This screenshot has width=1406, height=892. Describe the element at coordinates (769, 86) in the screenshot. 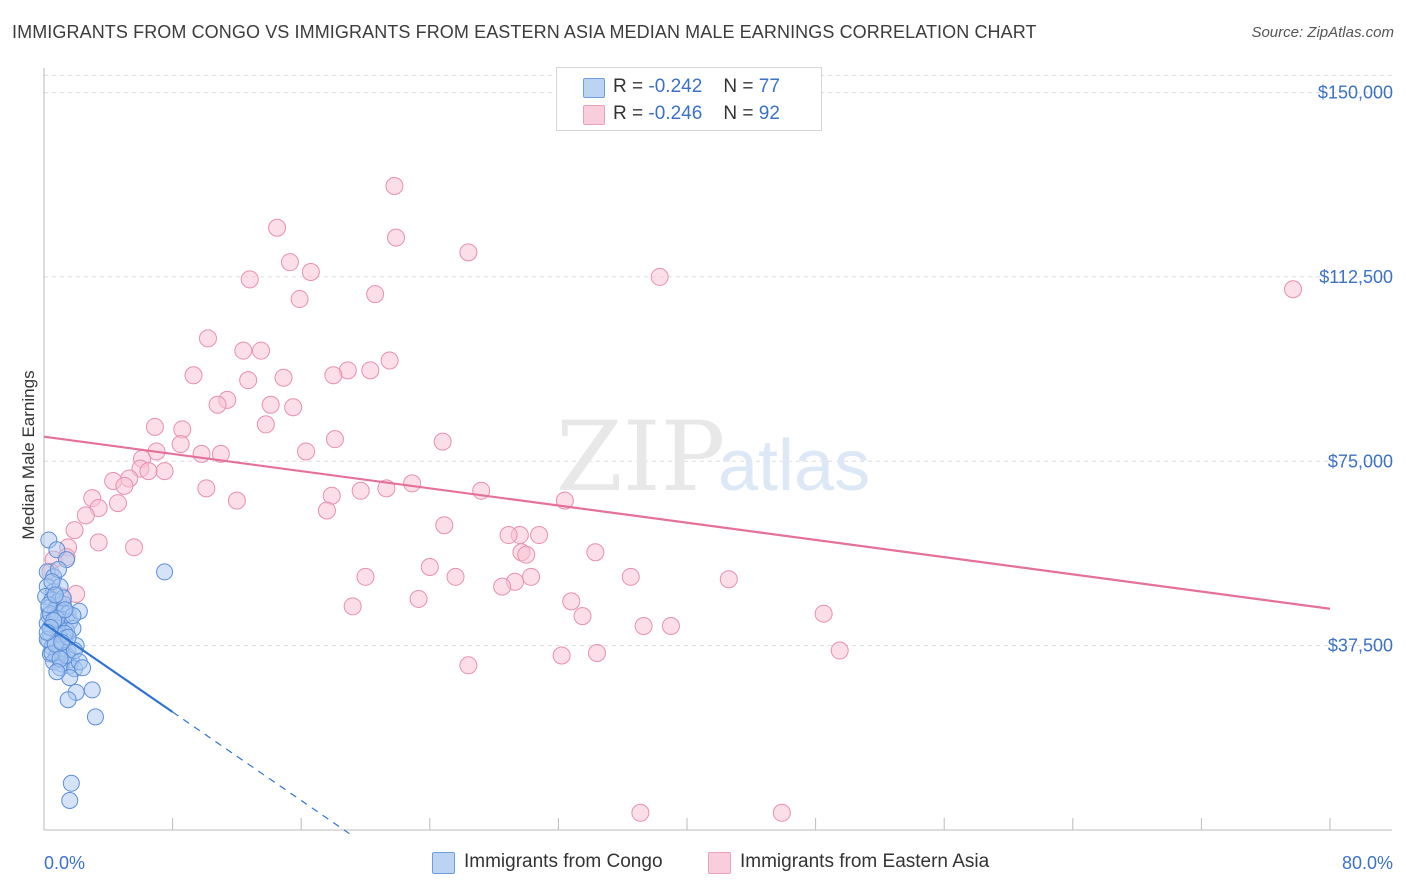

I see `congo-n-value: 77` at that location.